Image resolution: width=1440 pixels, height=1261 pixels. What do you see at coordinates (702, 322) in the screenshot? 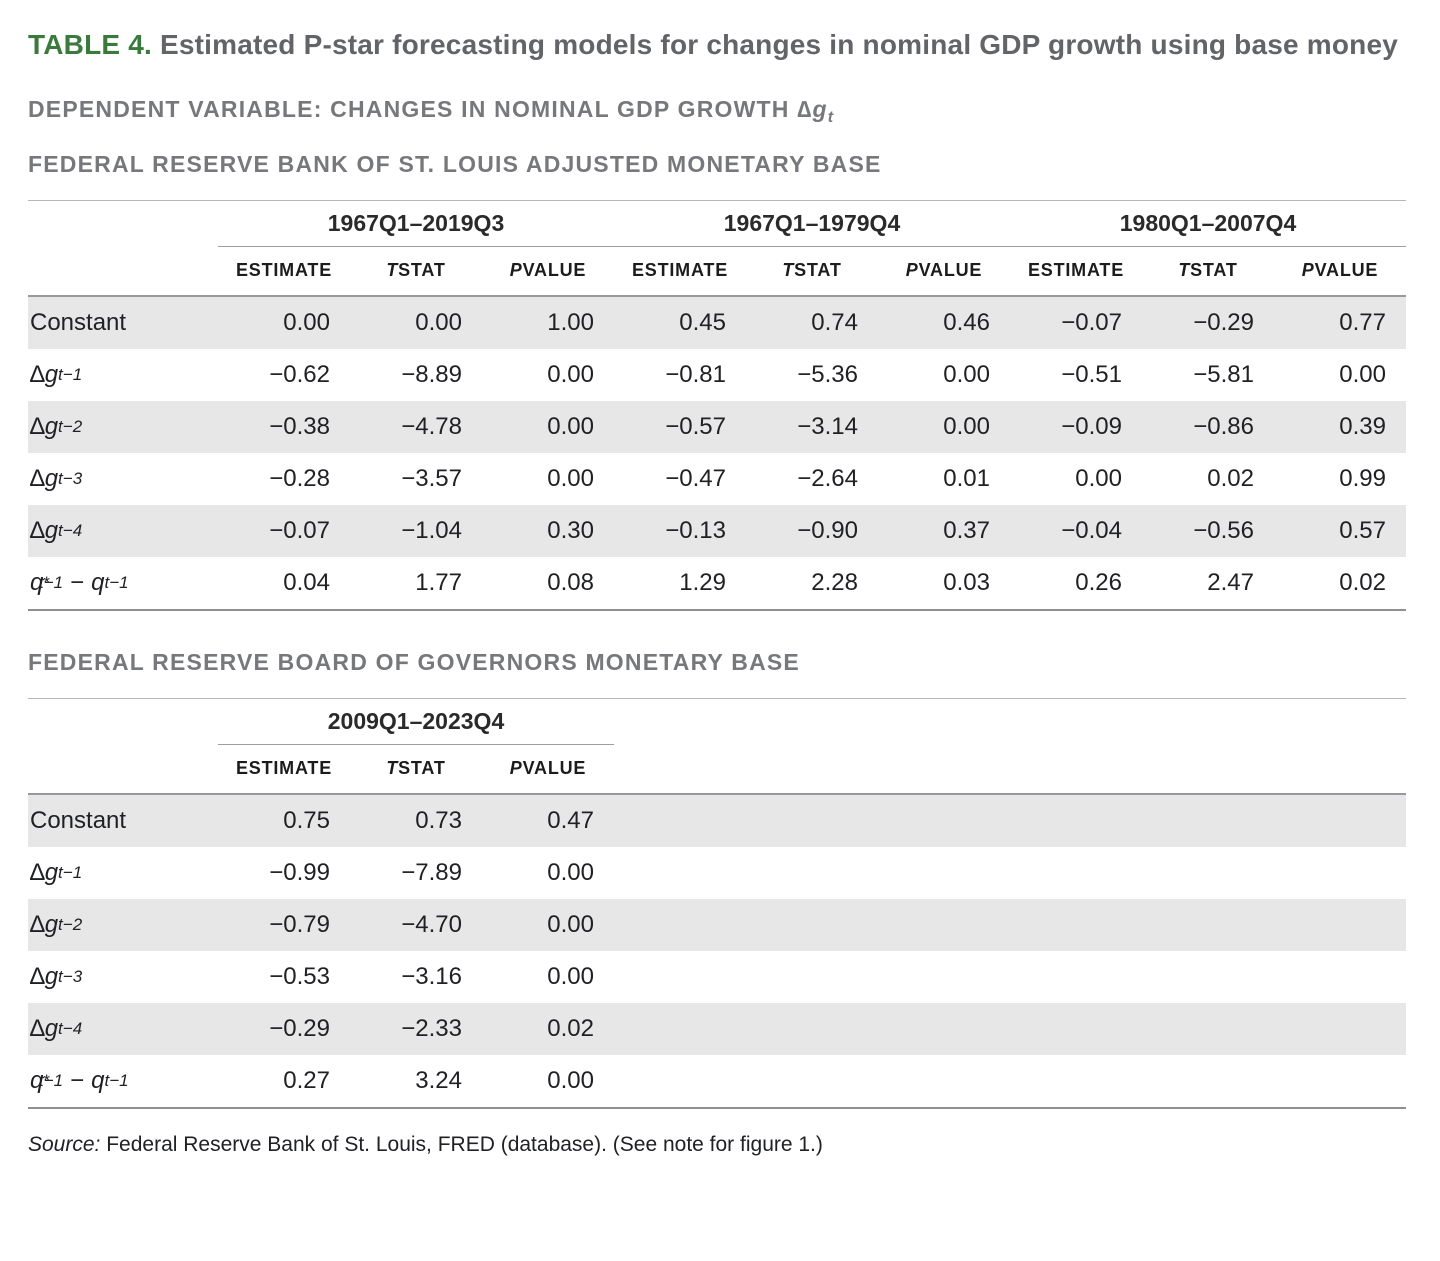
I see `value-cell: 0.45` at bounding box center [702, 322].